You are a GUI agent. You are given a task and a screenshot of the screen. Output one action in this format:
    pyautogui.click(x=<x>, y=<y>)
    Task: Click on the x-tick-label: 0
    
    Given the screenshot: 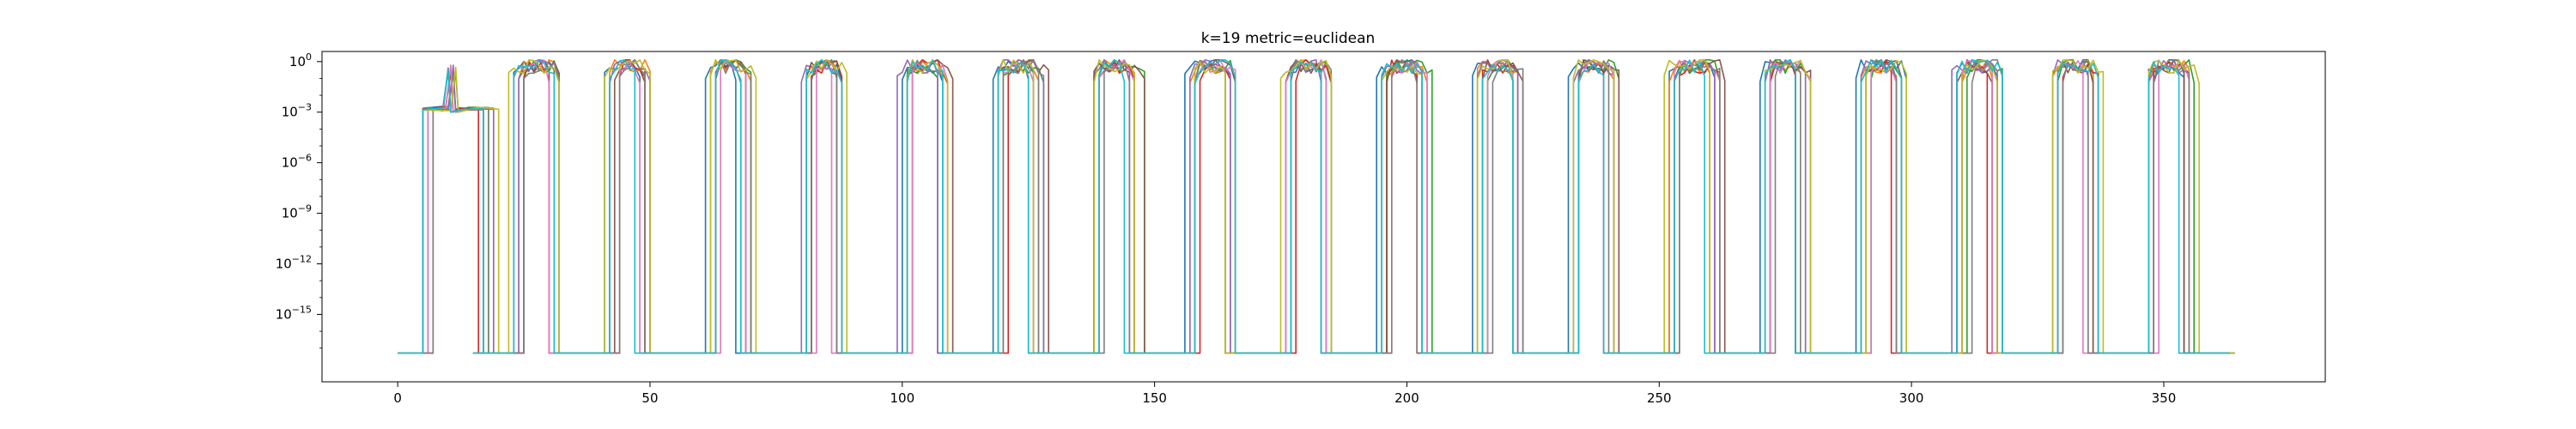 What is the action you would take?
    pyautogui.click(x=398, y=398)
    